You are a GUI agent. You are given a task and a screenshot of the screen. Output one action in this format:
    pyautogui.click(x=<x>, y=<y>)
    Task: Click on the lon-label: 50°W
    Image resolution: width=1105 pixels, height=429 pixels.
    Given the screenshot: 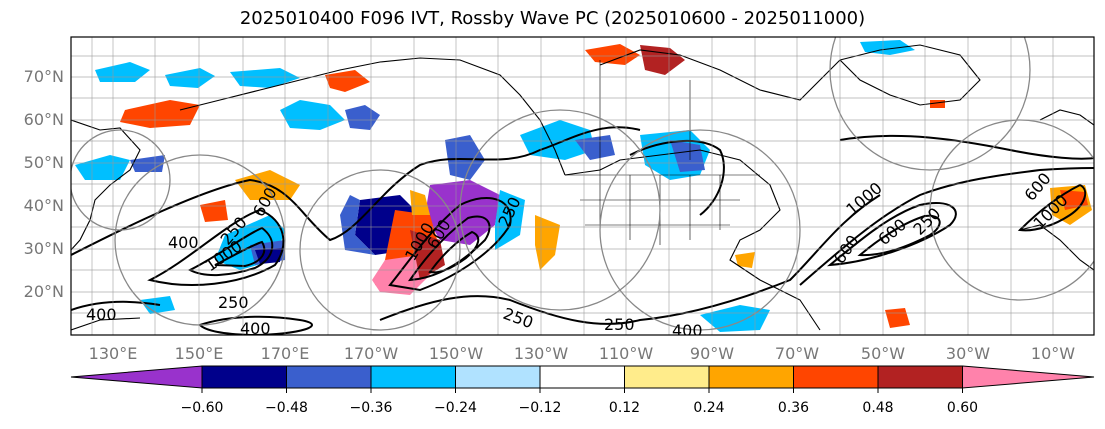 What is the action you would take?
    pyautogui.click(x=883, y=353)
    